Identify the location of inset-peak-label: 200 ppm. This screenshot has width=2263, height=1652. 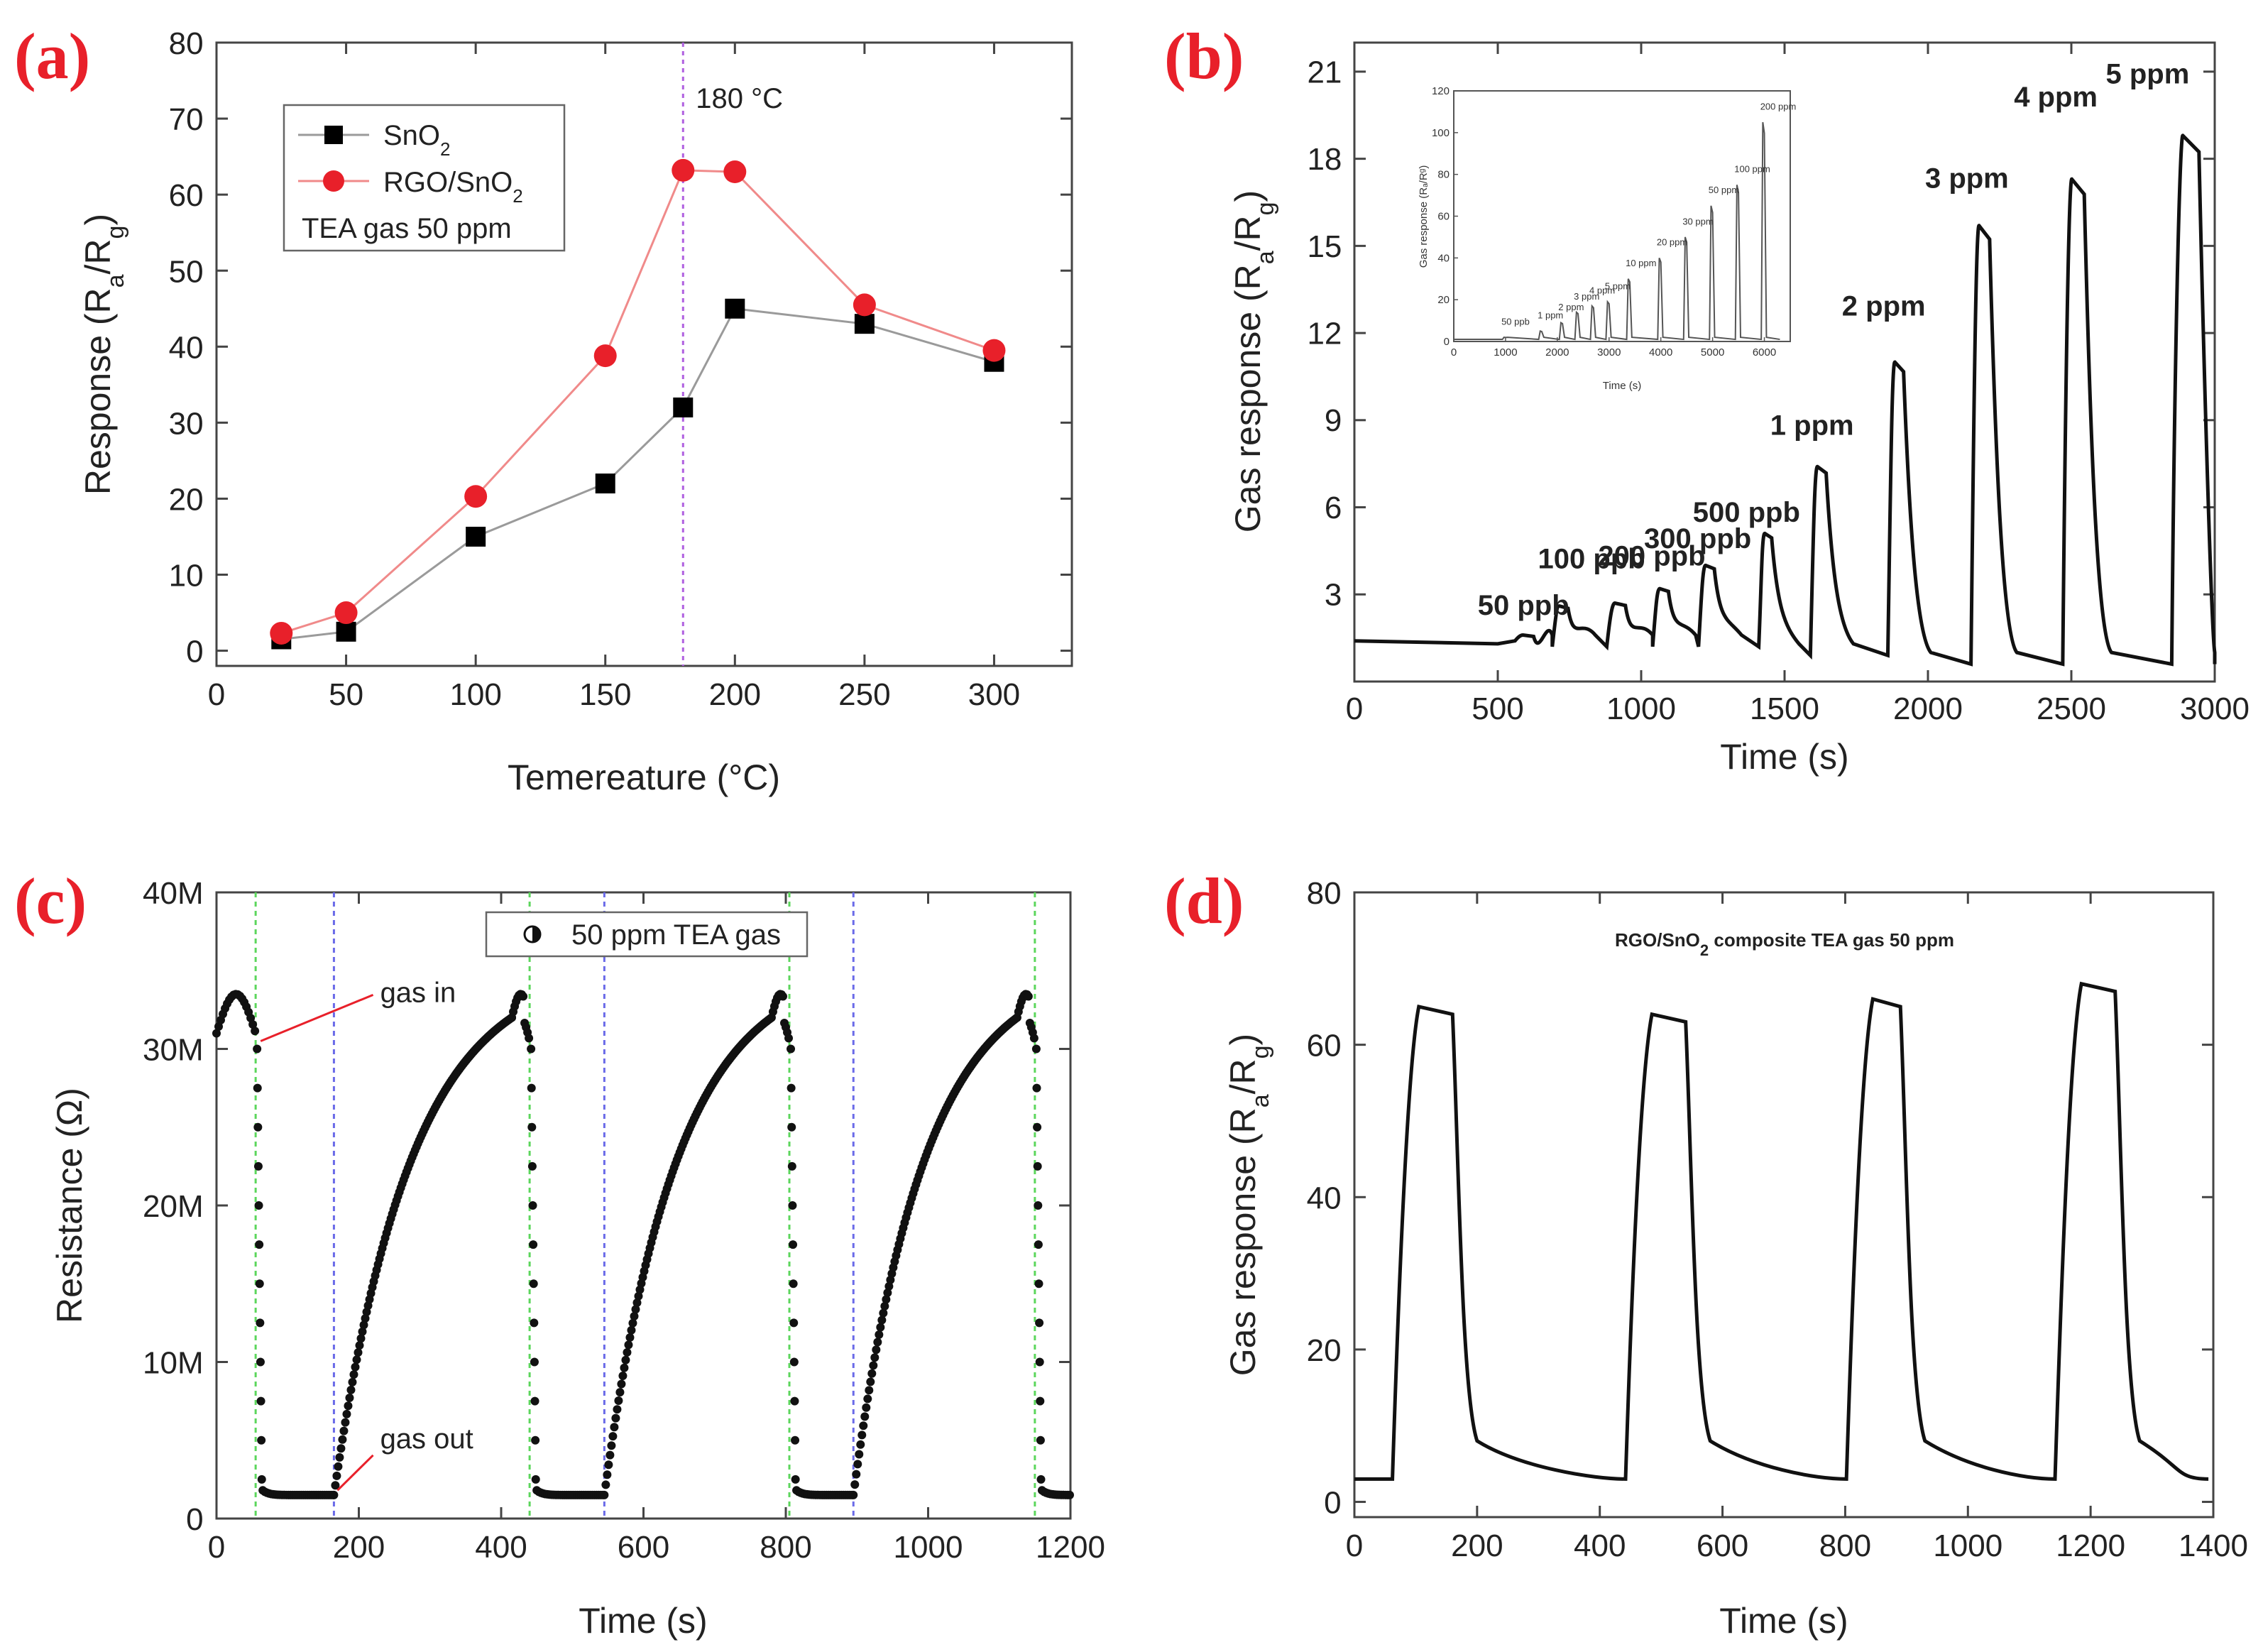
(1778, 106).